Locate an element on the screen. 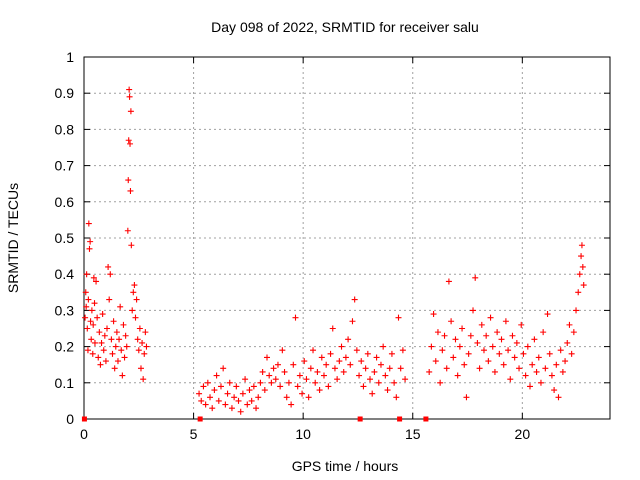 This screenshot has width=640, height=480. y-tick-label: 0.5 is located at coordinates (65, 238).